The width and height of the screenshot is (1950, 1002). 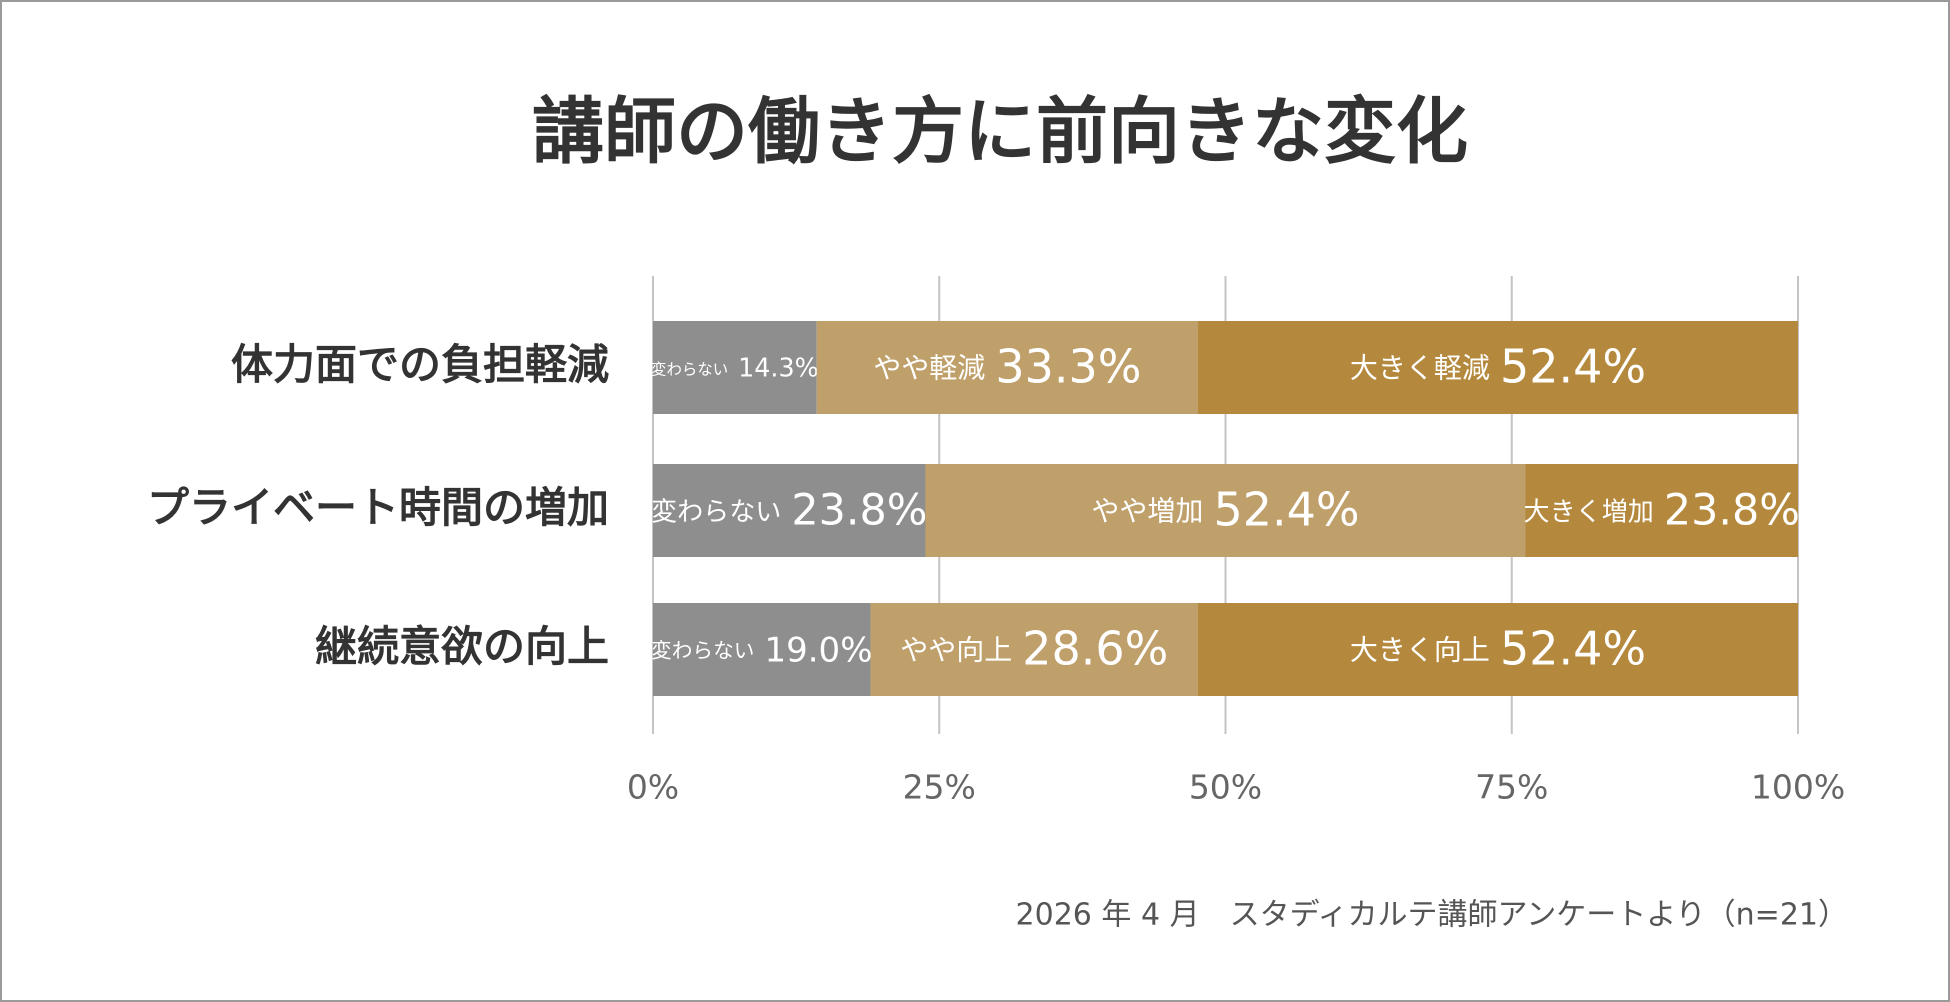 I want to click on x-tick-label: 75%, so click(x=1511, y=787).